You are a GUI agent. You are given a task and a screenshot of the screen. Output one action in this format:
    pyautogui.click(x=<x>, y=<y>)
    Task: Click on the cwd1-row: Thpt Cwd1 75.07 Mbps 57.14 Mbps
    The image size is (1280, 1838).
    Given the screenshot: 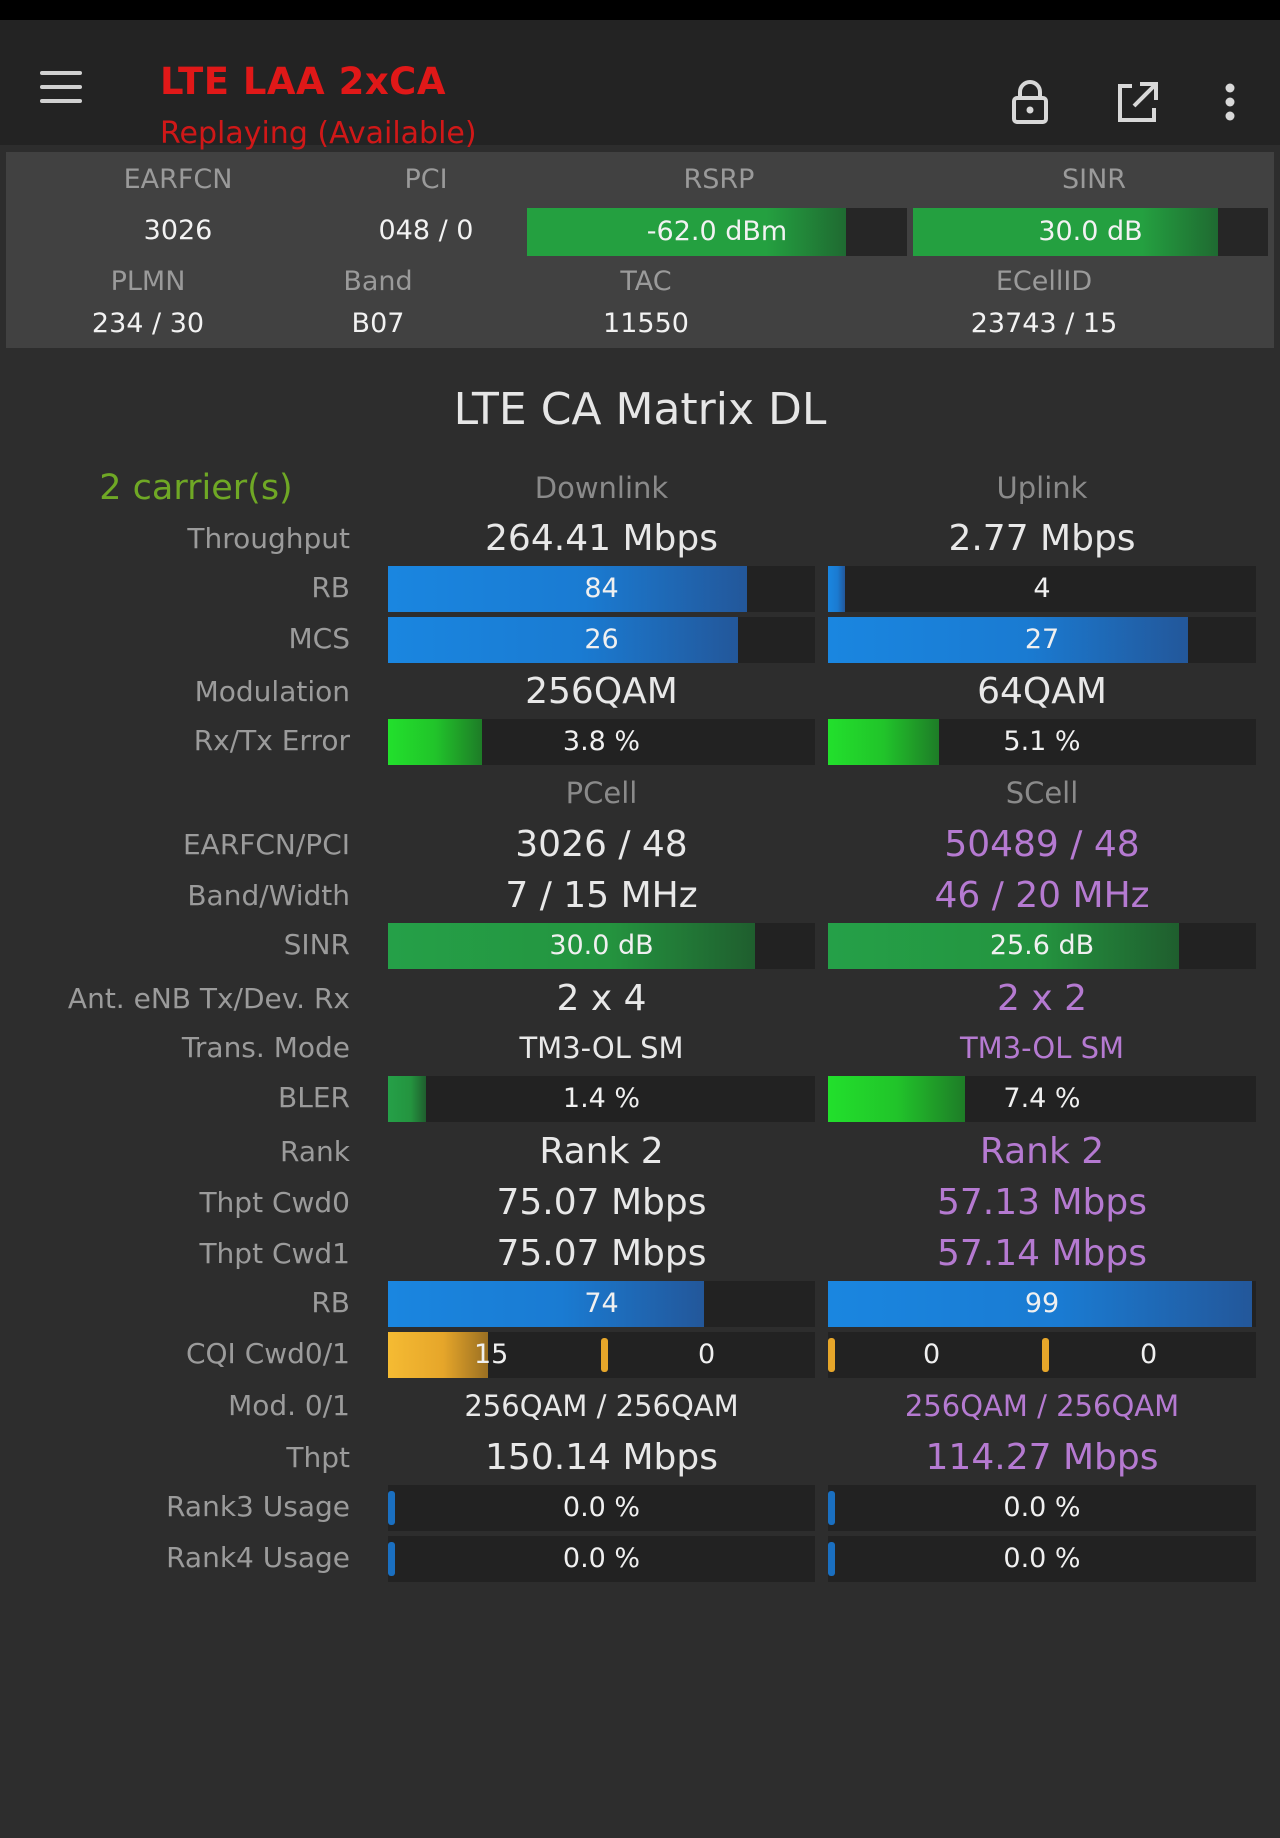 What is the action you would take?
    pyautogui.click(x=640, y=1254)
    